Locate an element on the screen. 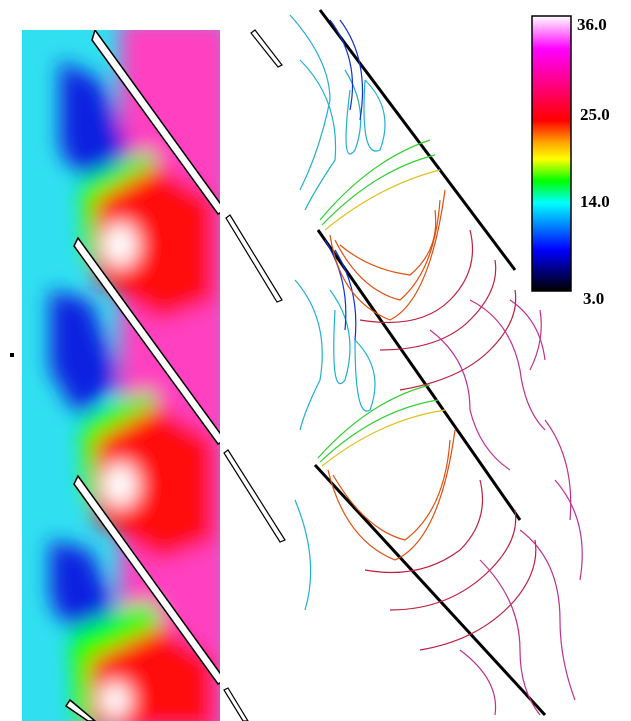  colorbar-tick-top: 36.0 is located at coordinates (592, 24).